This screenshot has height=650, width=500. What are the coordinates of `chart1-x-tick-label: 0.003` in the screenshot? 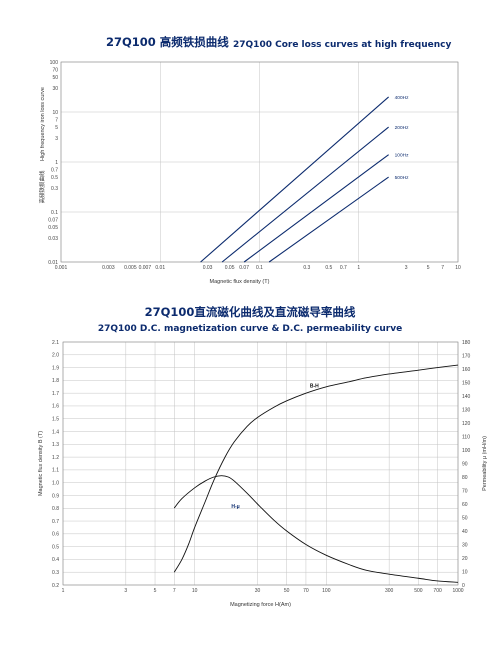 It's located at (108, 268).